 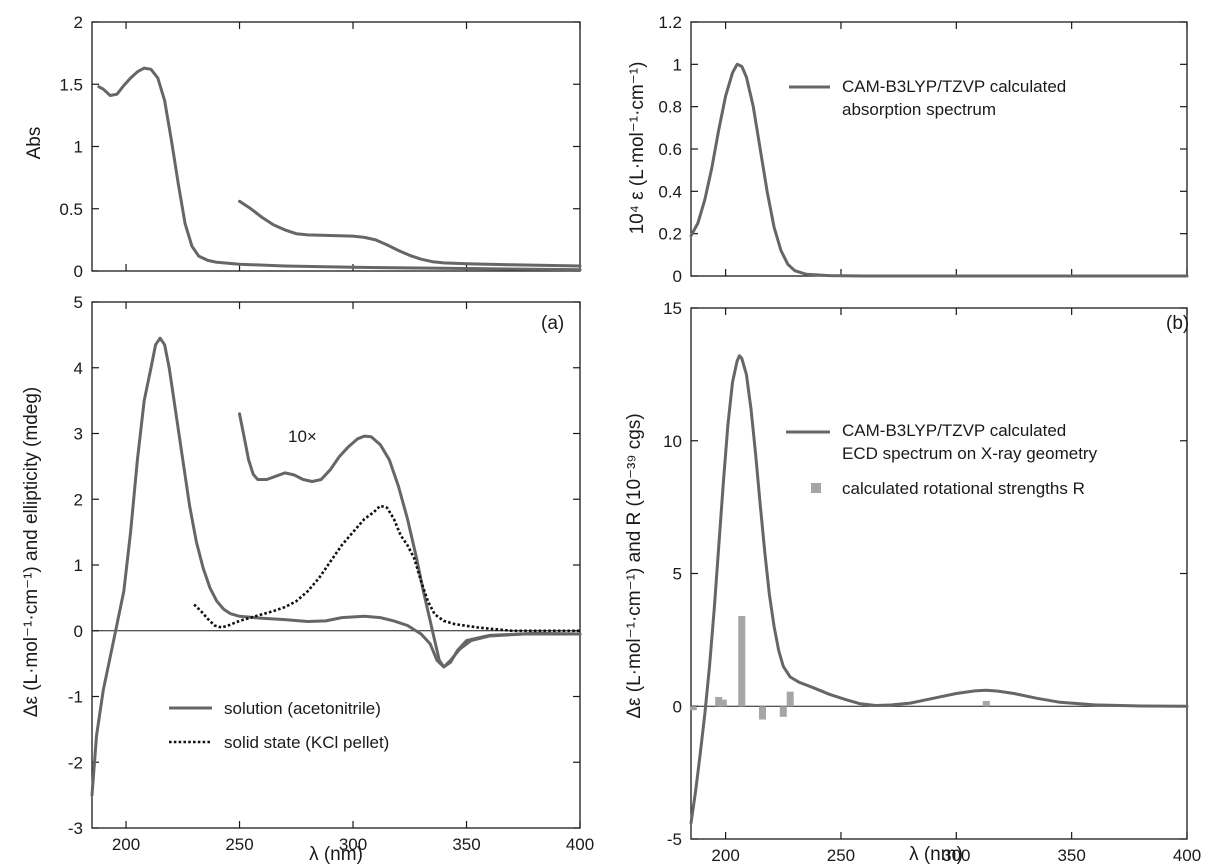 I want to click on eps-ytick-label: 0.8, so click(x=670, y=107).